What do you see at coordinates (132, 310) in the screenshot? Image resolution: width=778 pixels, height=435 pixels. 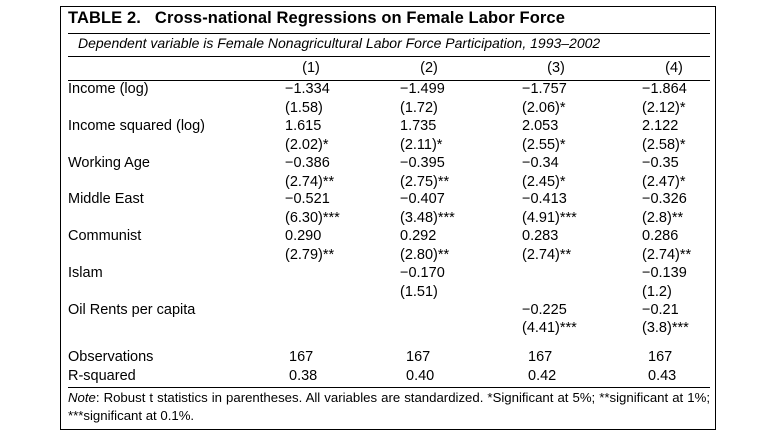 I see `row-label-oil-rents: Oil Rents per capita` at bounding box center [132, 310].